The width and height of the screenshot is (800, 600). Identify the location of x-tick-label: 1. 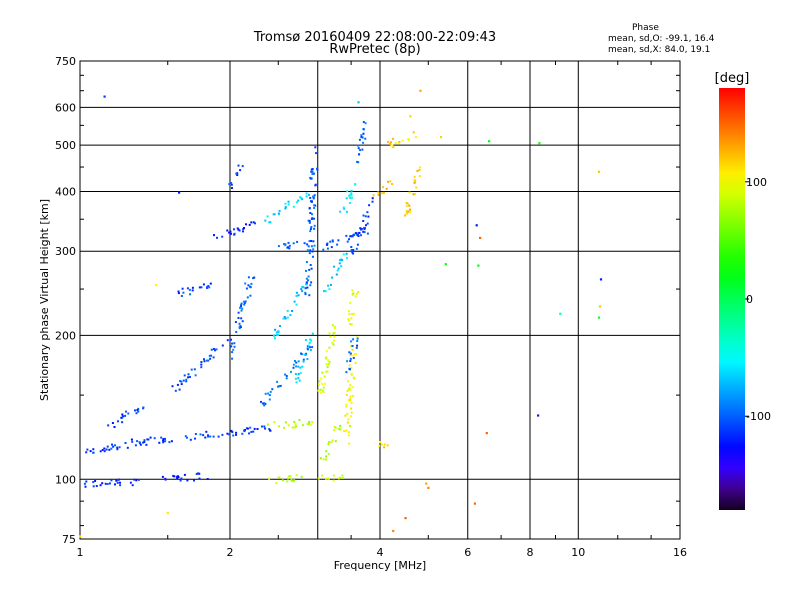
(80, 552).